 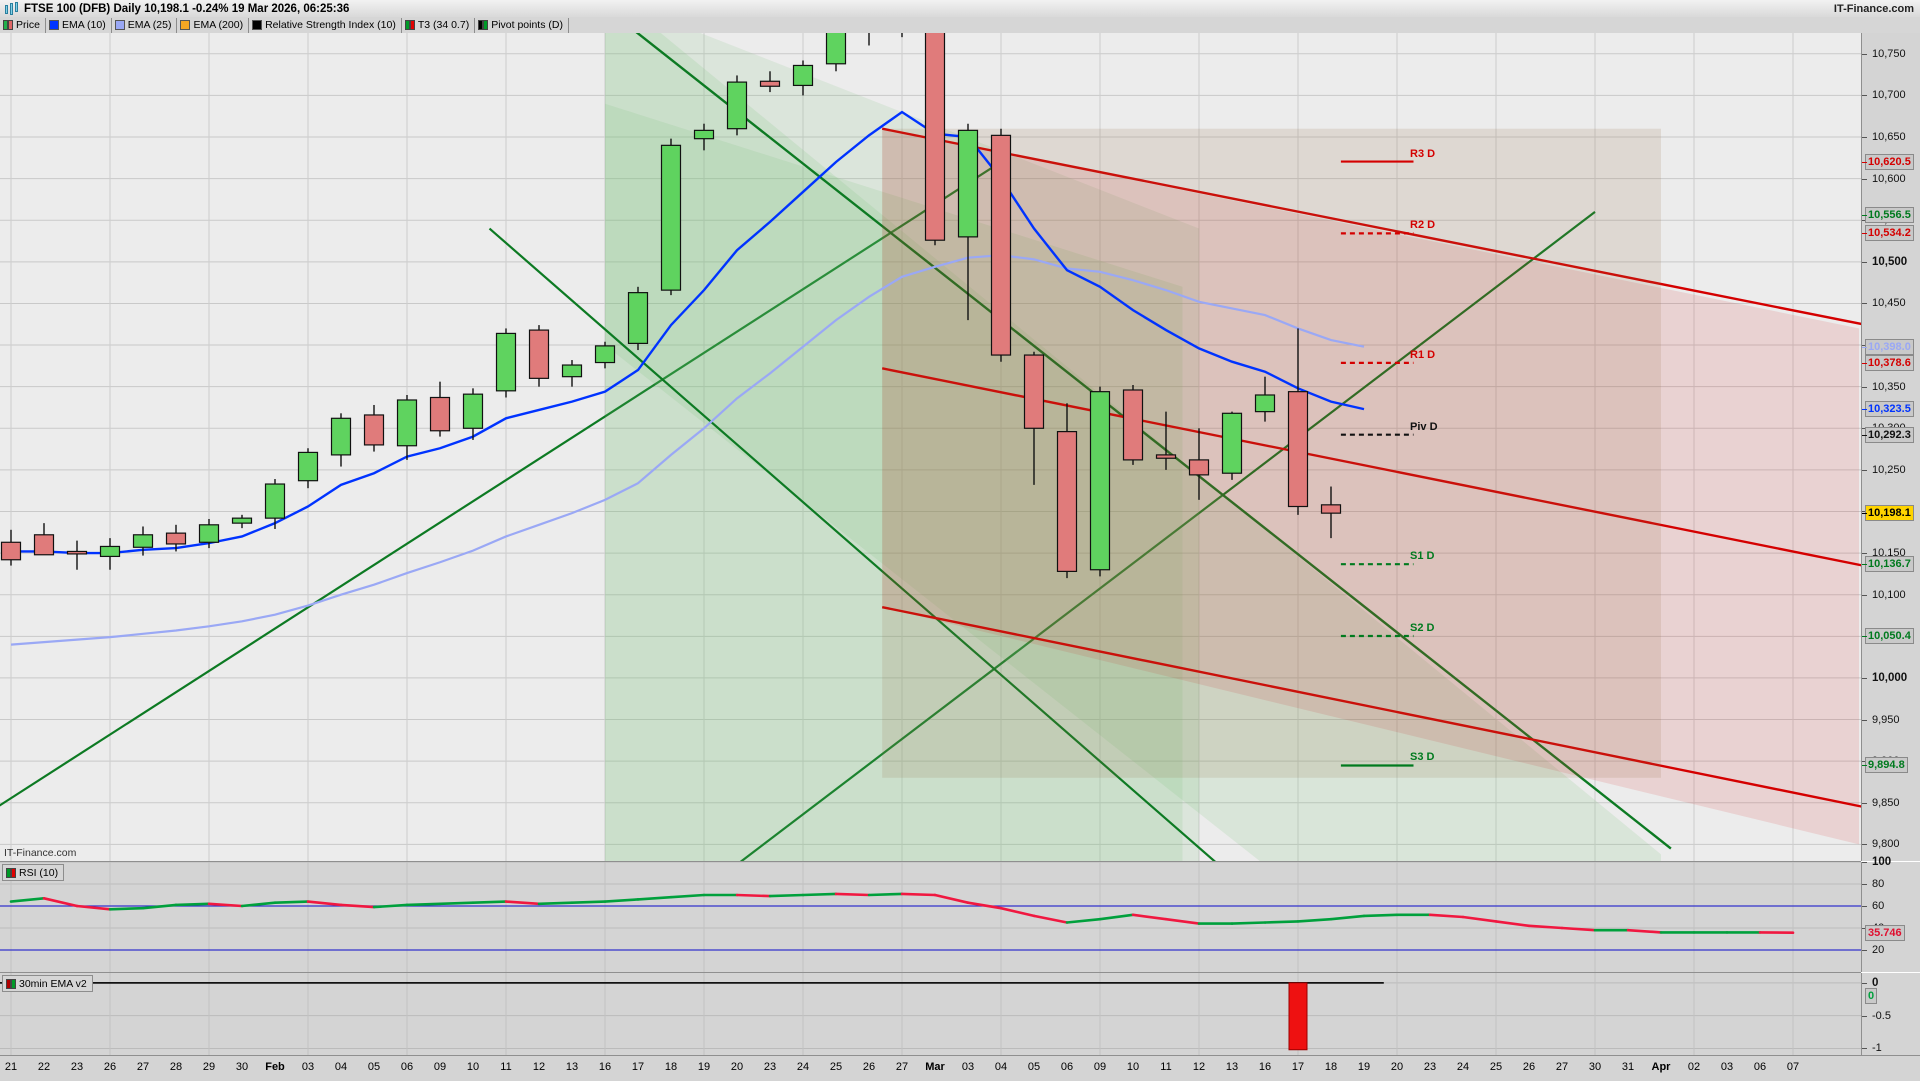 What do you see at coordinates (1889, 262) in the screenshot?
I see `price-axis-tick-label: 10,500` at bounding box center [1889, 262].